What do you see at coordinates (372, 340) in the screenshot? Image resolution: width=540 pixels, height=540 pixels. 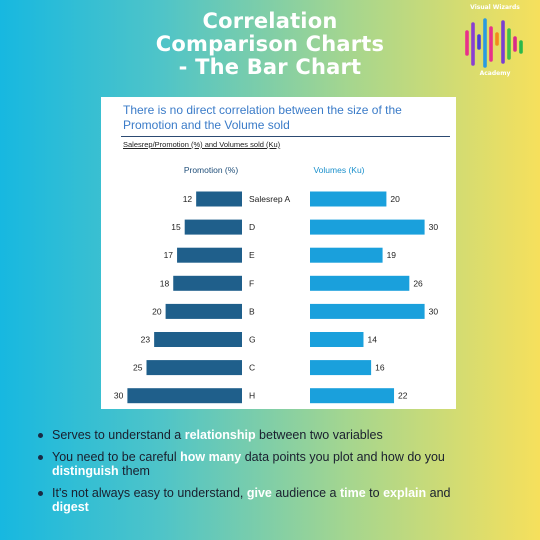 I see `data-label-volume: 14` at bounding box center [372, 340].